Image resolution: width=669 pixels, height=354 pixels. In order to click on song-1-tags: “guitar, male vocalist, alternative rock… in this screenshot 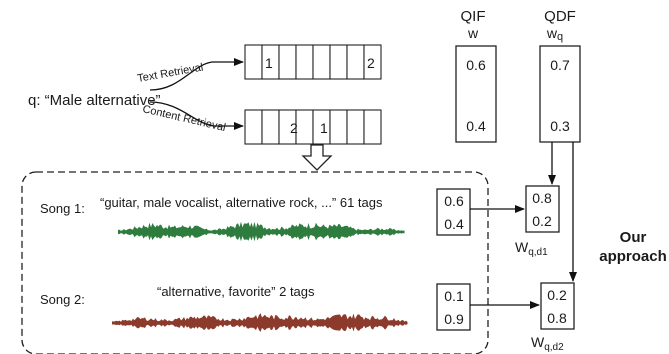, I will do `click(241, 202)`.